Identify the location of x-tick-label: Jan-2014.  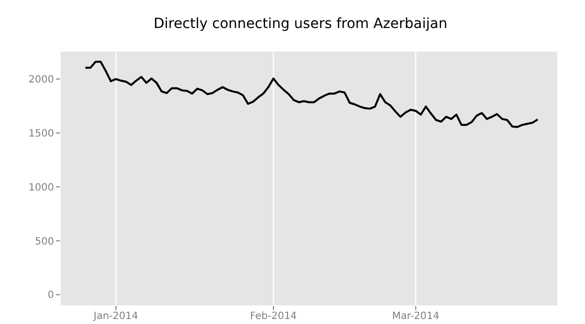
(115, 316).